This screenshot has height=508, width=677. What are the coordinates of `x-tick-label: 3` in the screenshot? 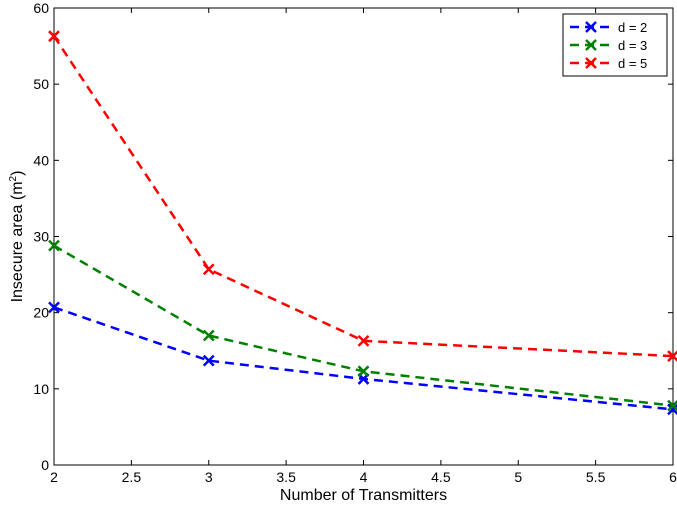 It's located at (209, 477).